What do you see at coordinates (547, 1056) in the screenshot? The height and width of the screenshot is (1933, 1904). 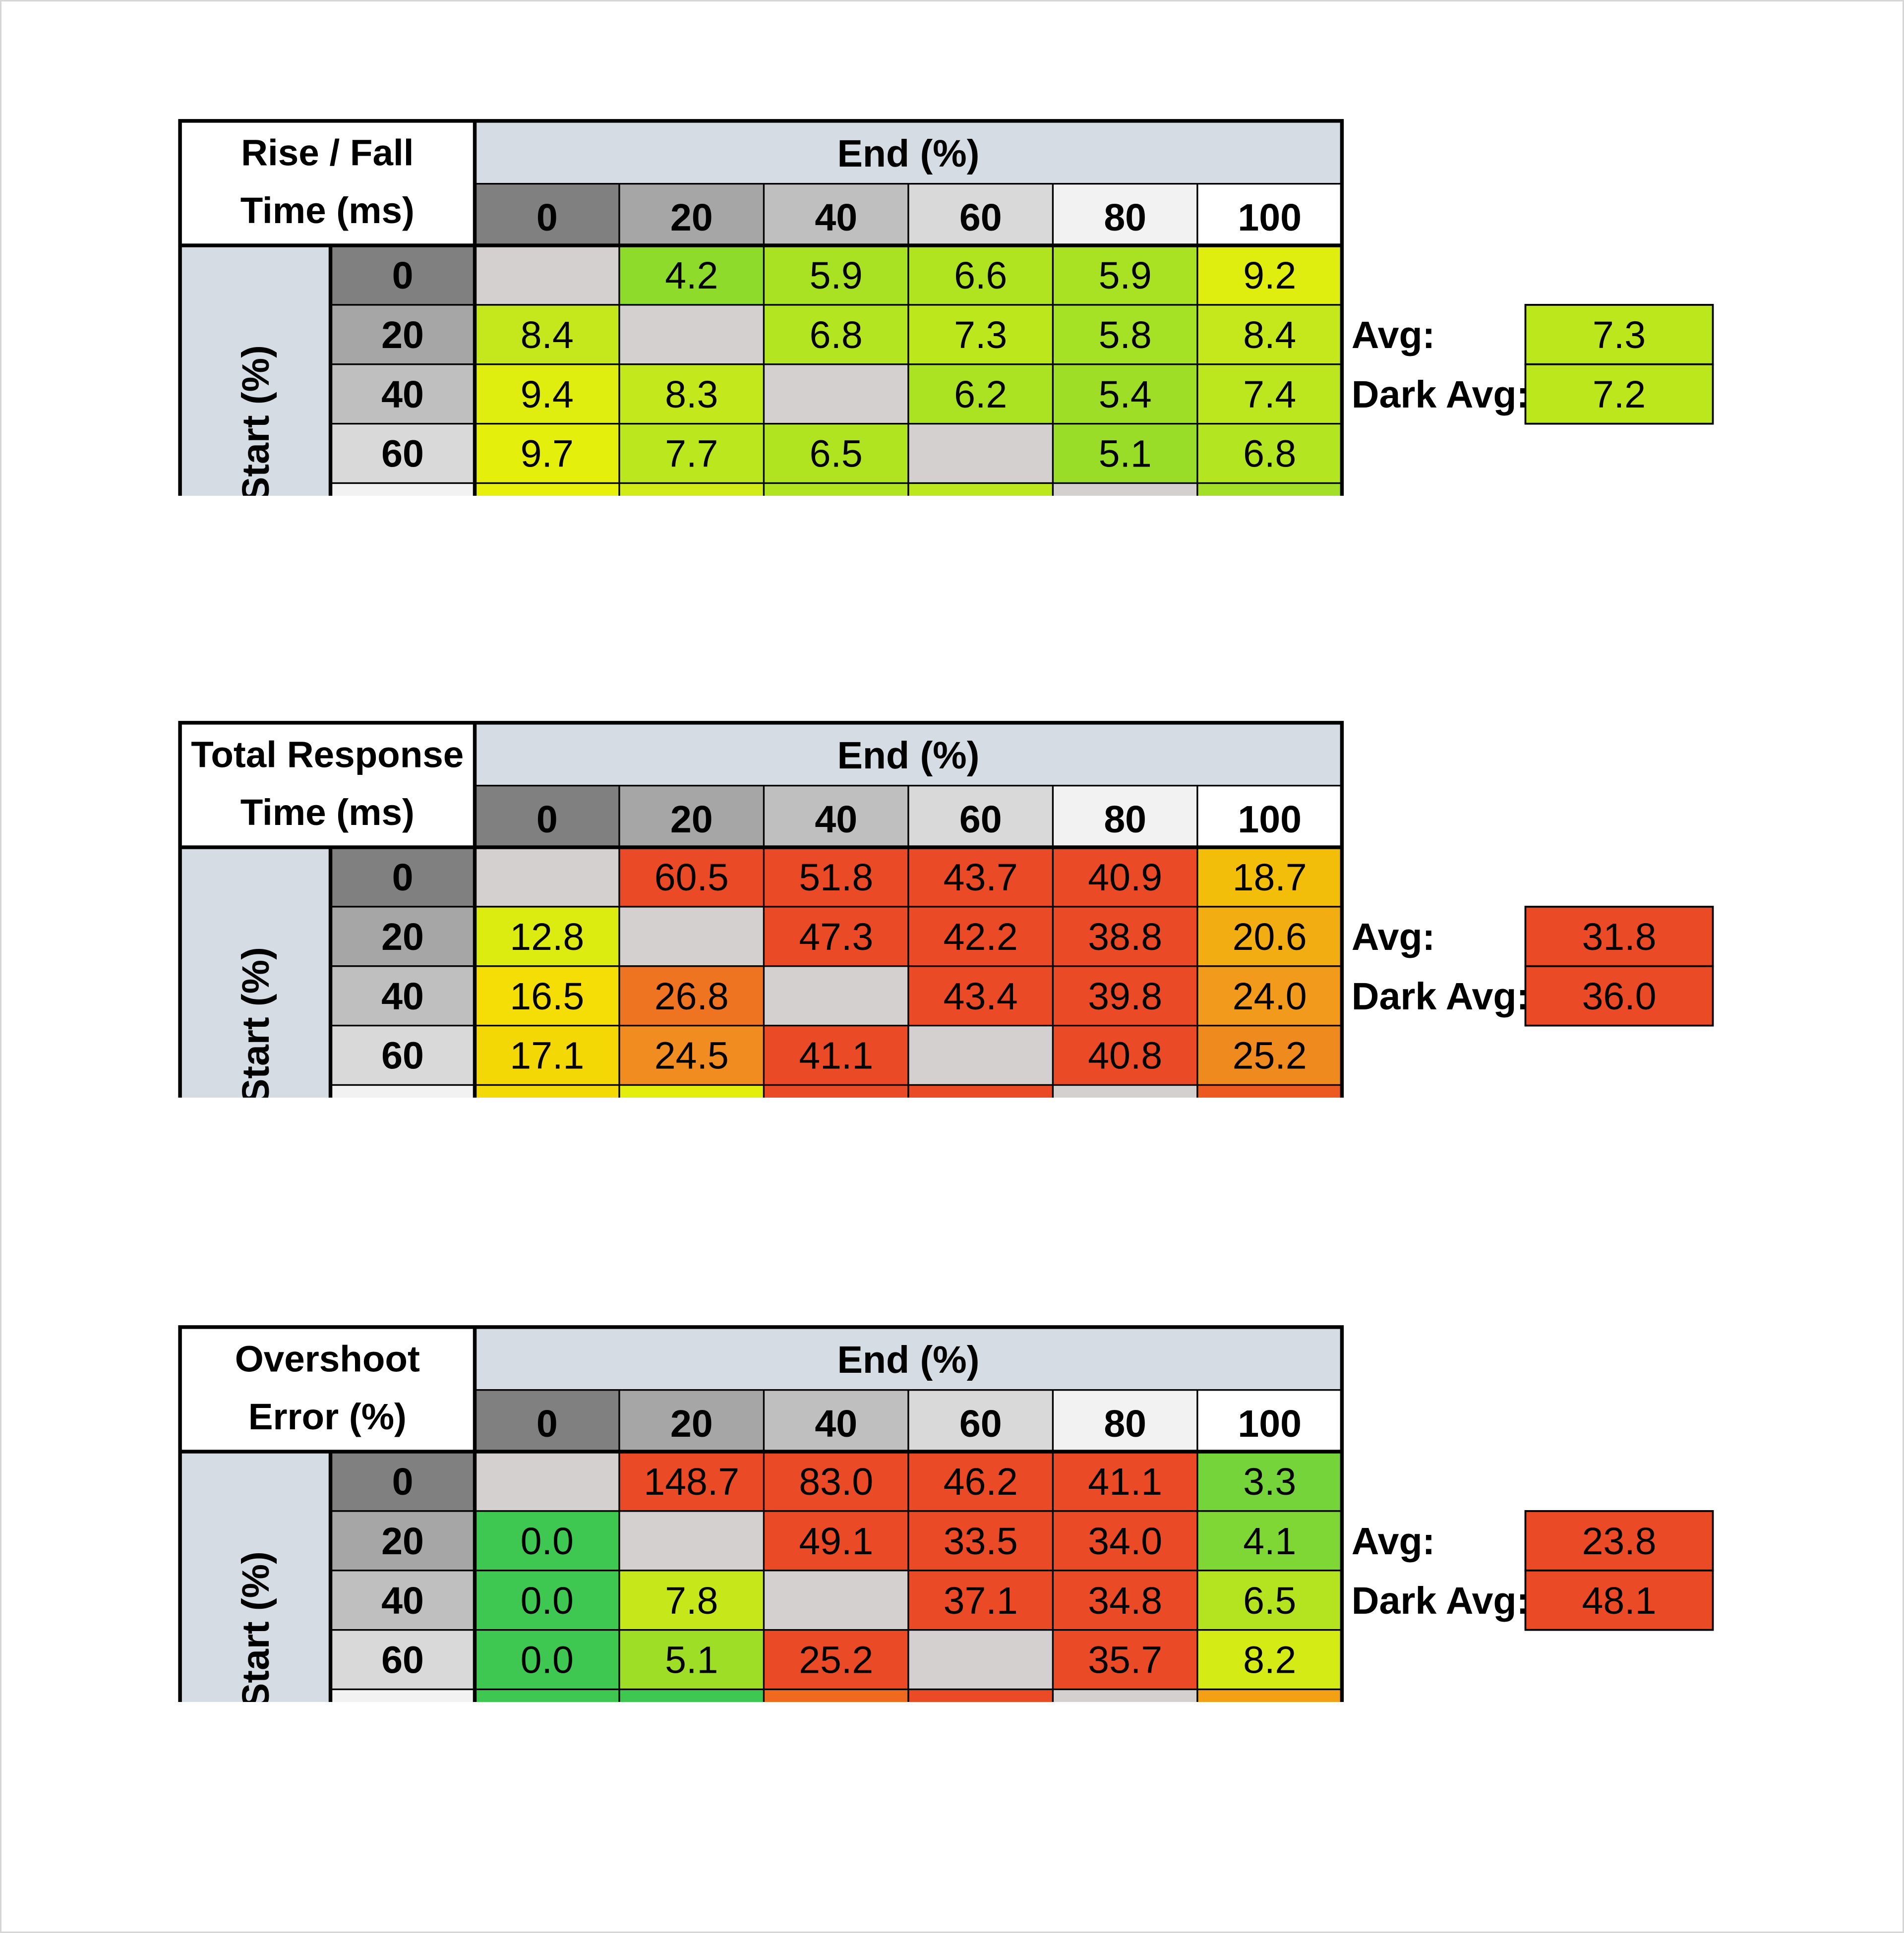 I see `data-cell-value: 17.1` at bounding box center [547, 1056].